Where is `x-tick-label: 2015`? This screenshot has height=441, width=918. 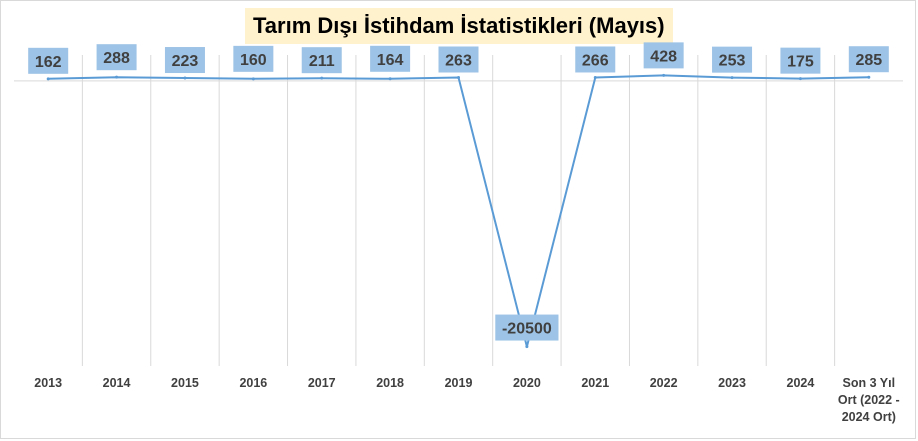
x-tick-label: 2015 is located at coordinates (185, 383).